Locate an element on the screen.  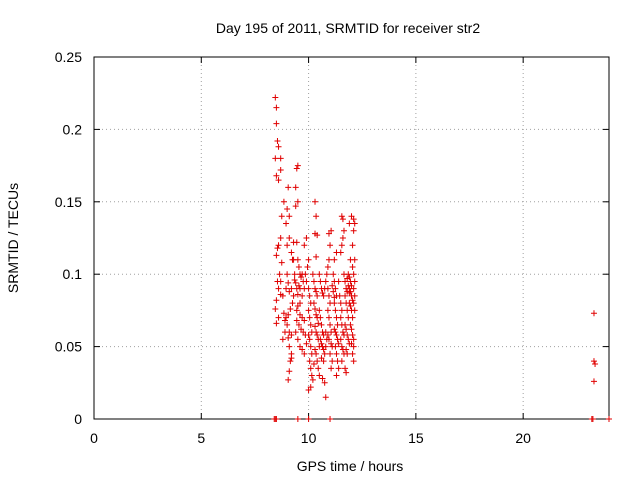
y-tick-label: 0.15 is located at coordinates (68, 202).